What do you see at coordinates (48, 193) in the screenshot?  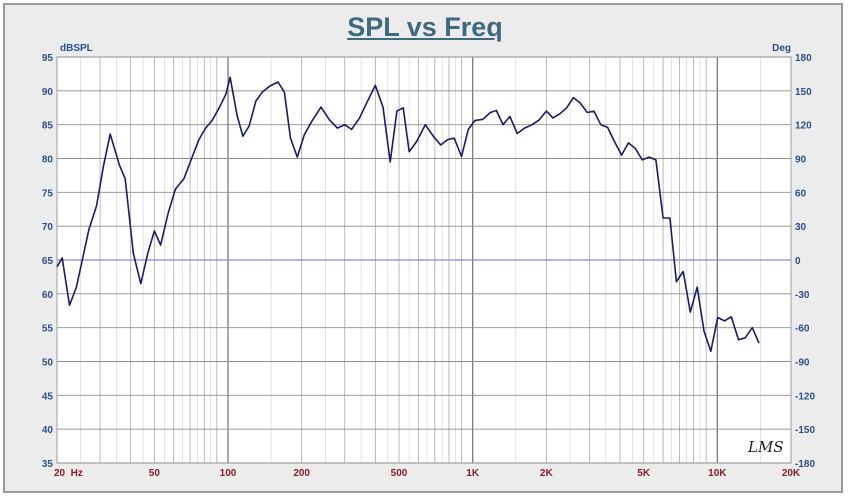 I see `y-tick-label: 75` at bounding box center [48, 193].